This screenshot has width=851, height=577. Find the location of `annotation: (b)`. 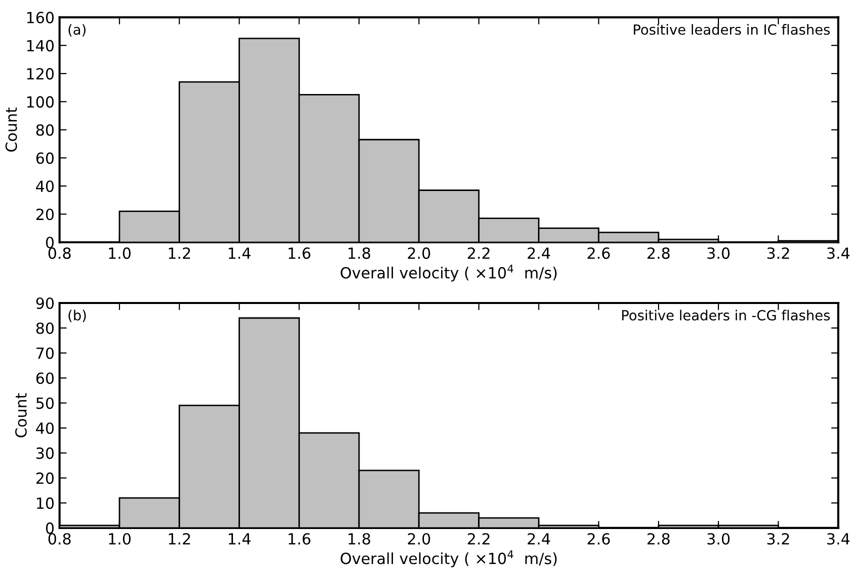

annotation: (b) is located at coordinates (77, 316).